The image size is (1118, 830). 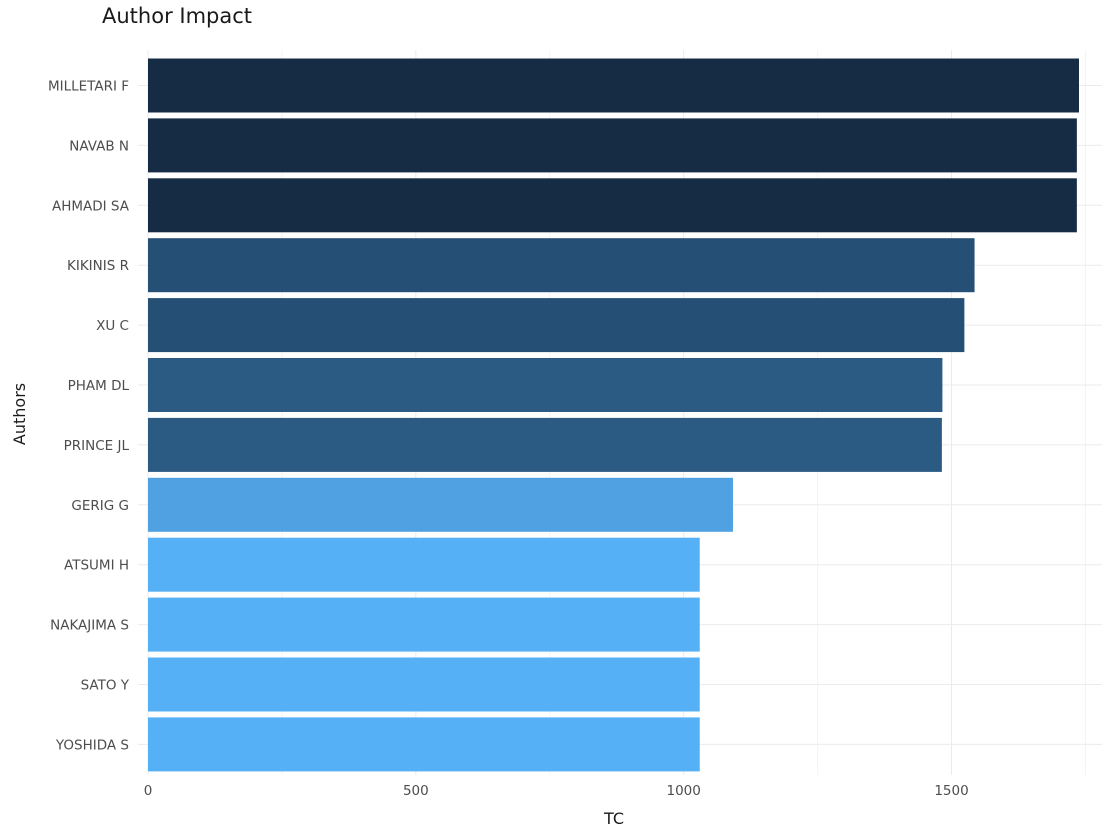 What do you see at coordinates (97, 446) in the screenshot?
I see `y-tick-label: PRINCE JL` at bounding box center [97, 446].